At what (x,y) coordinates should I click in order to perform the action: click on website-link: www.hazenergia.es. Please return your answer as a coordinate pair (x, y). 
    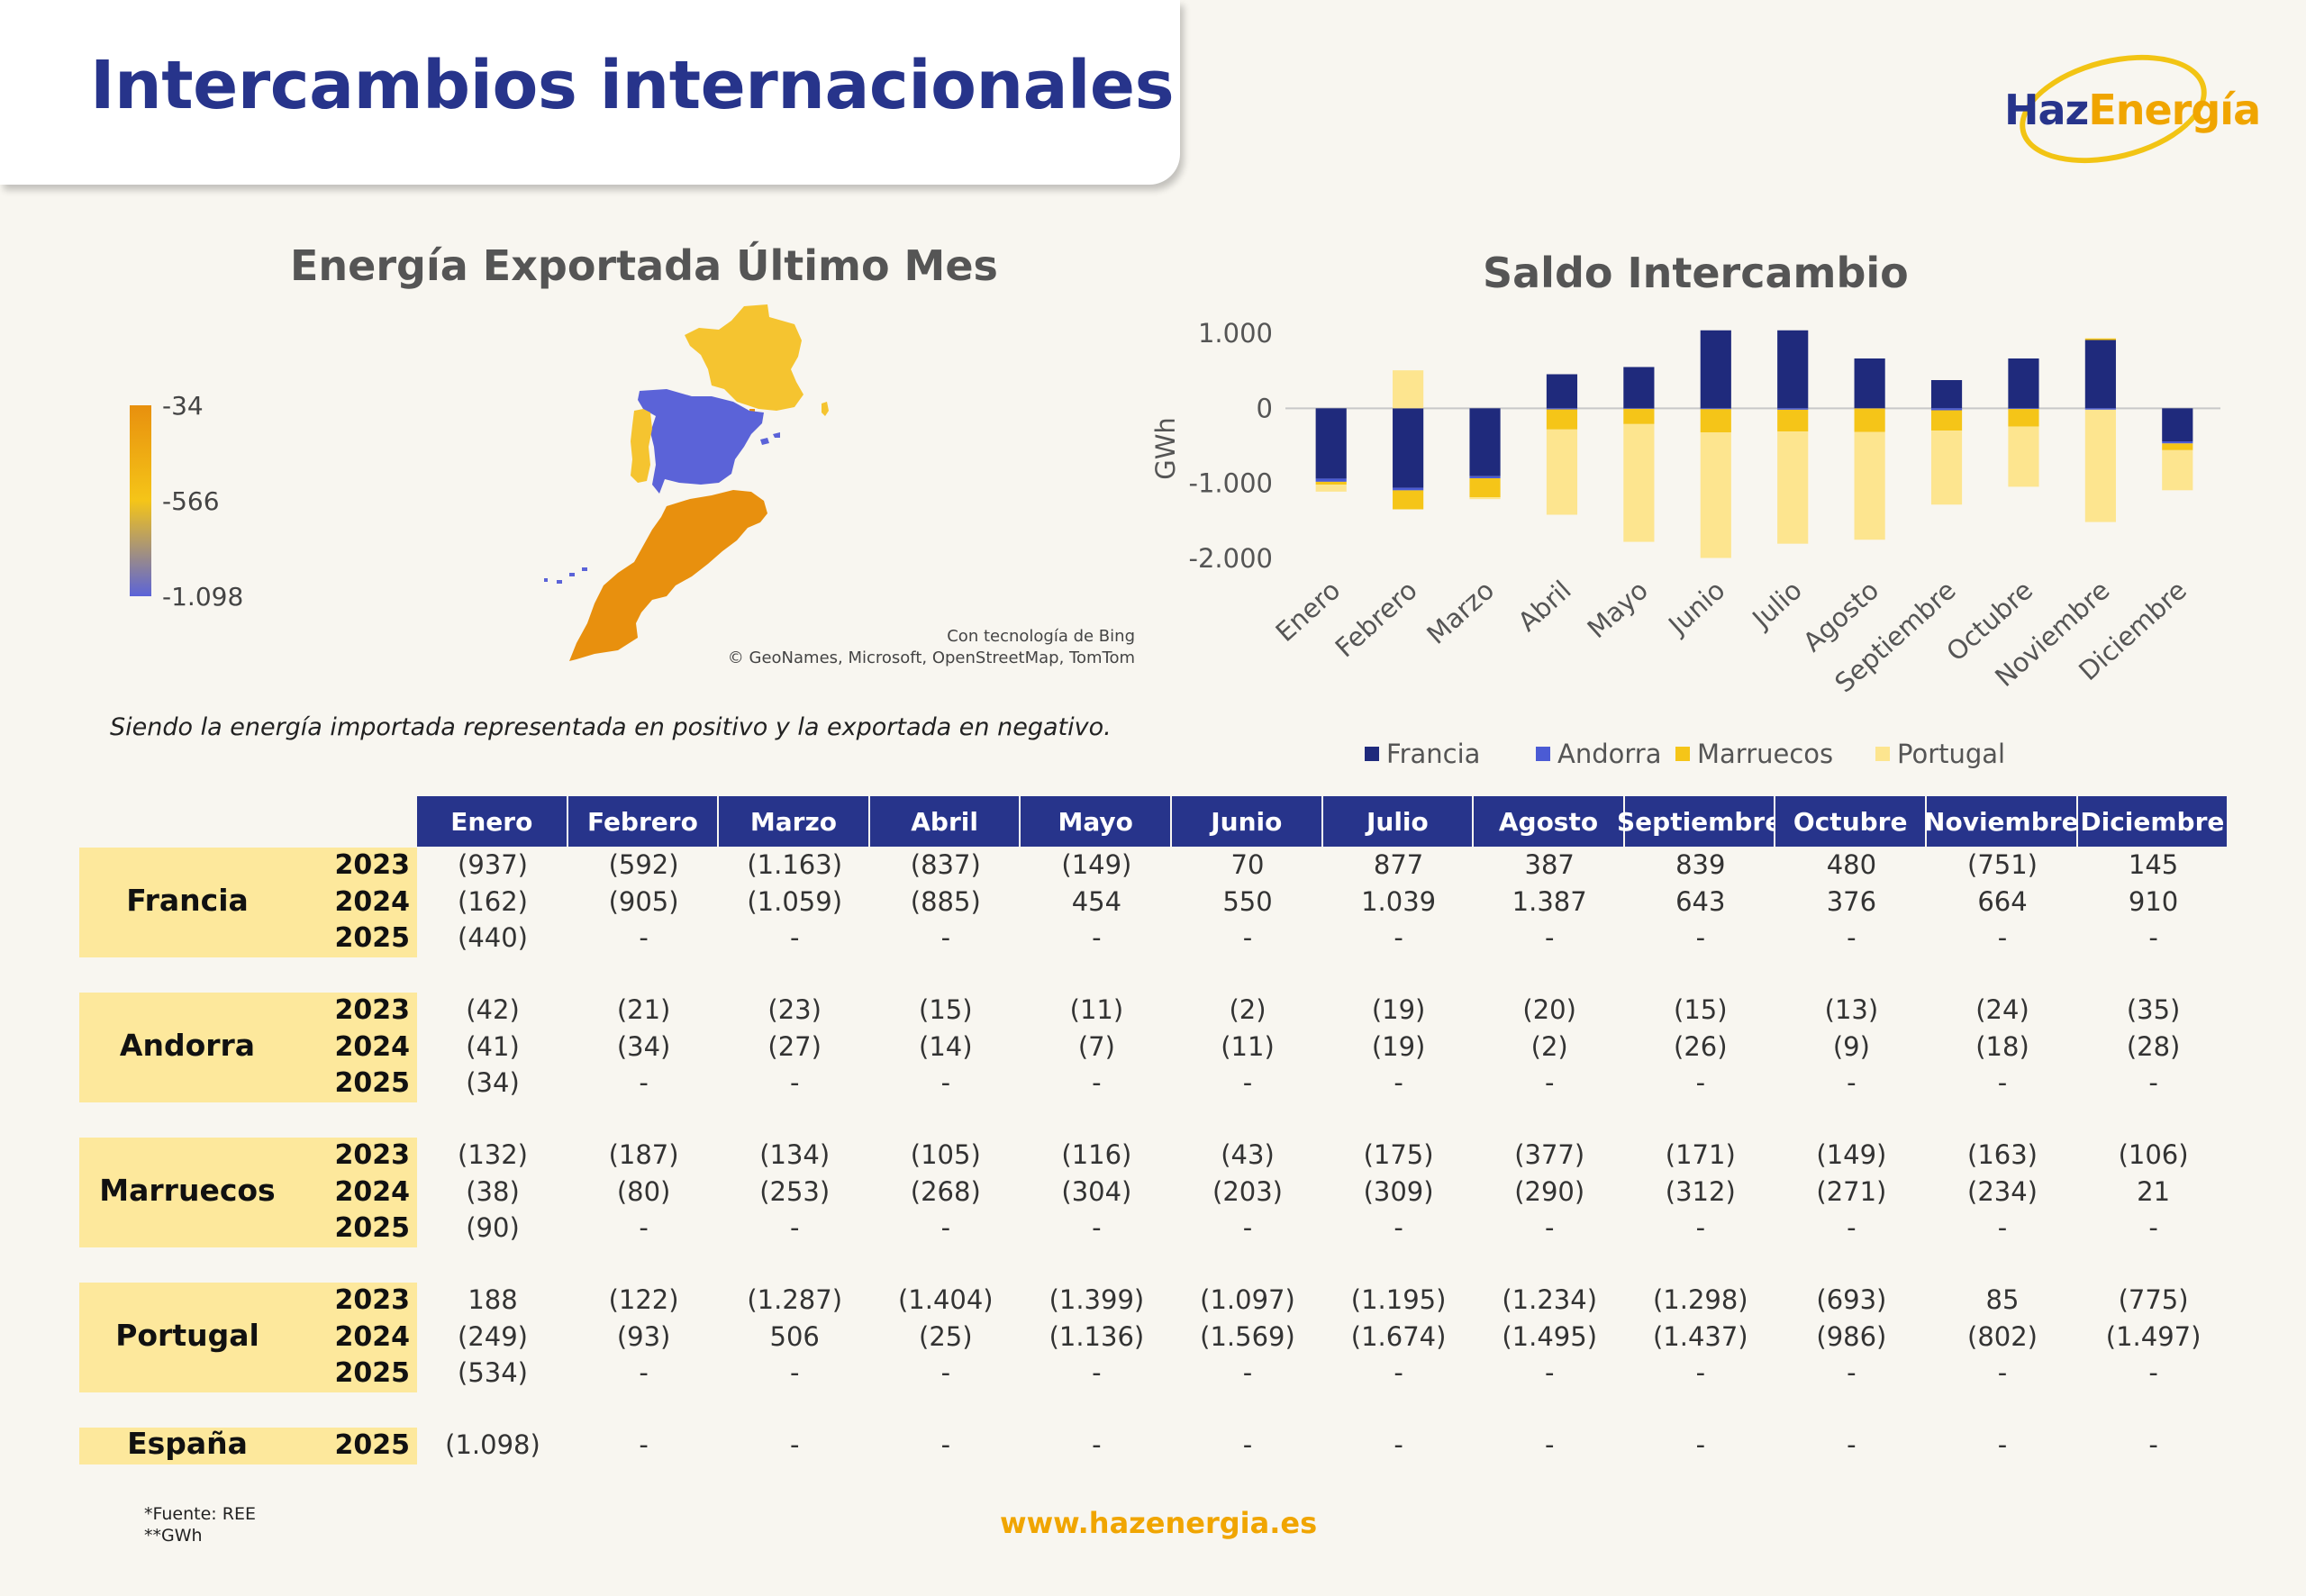
    Looking at the image, I should click on (1159, 1523).